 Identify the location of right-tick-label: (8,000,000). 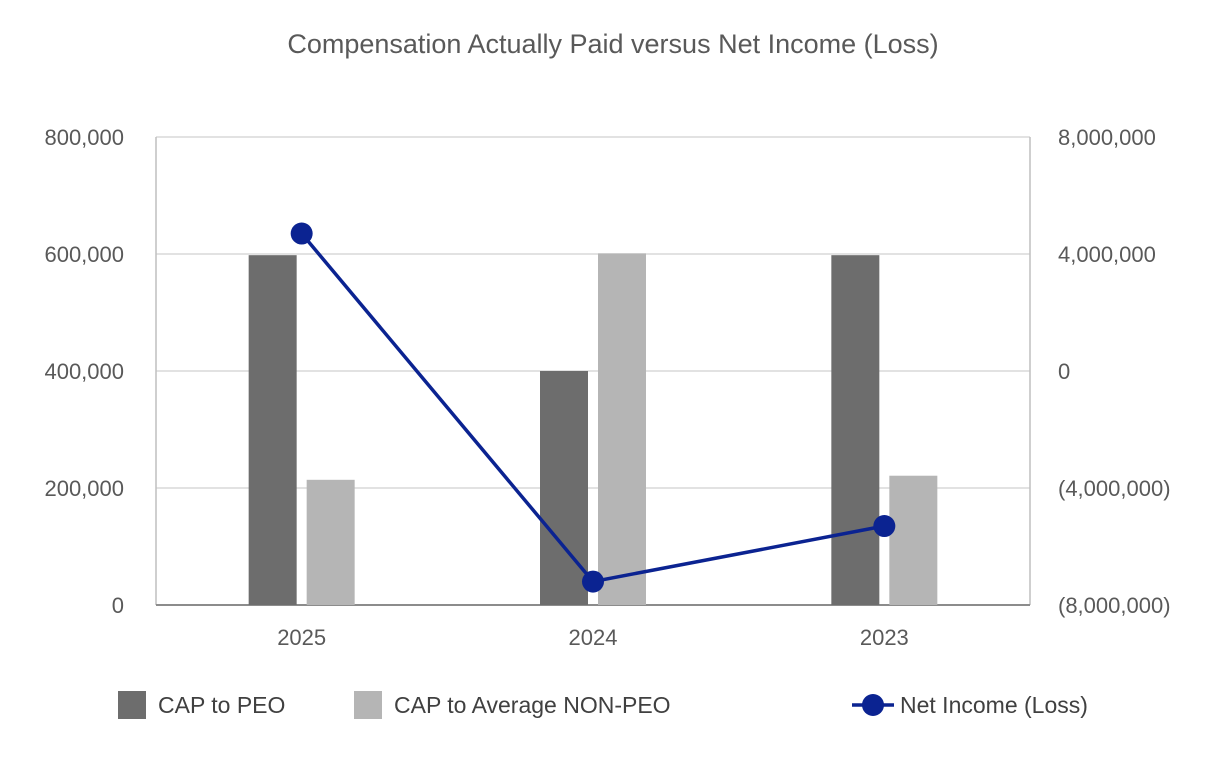
(1114, 605).